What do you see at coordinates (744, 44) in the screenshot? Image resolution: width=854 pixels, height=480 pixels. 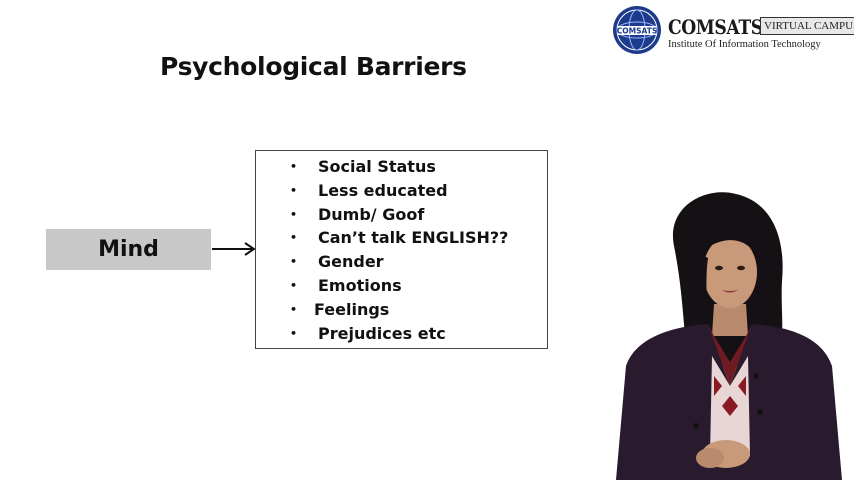 I see `logo-subtitle: Institute Of Information Technology` at bounding box center [744, 44].